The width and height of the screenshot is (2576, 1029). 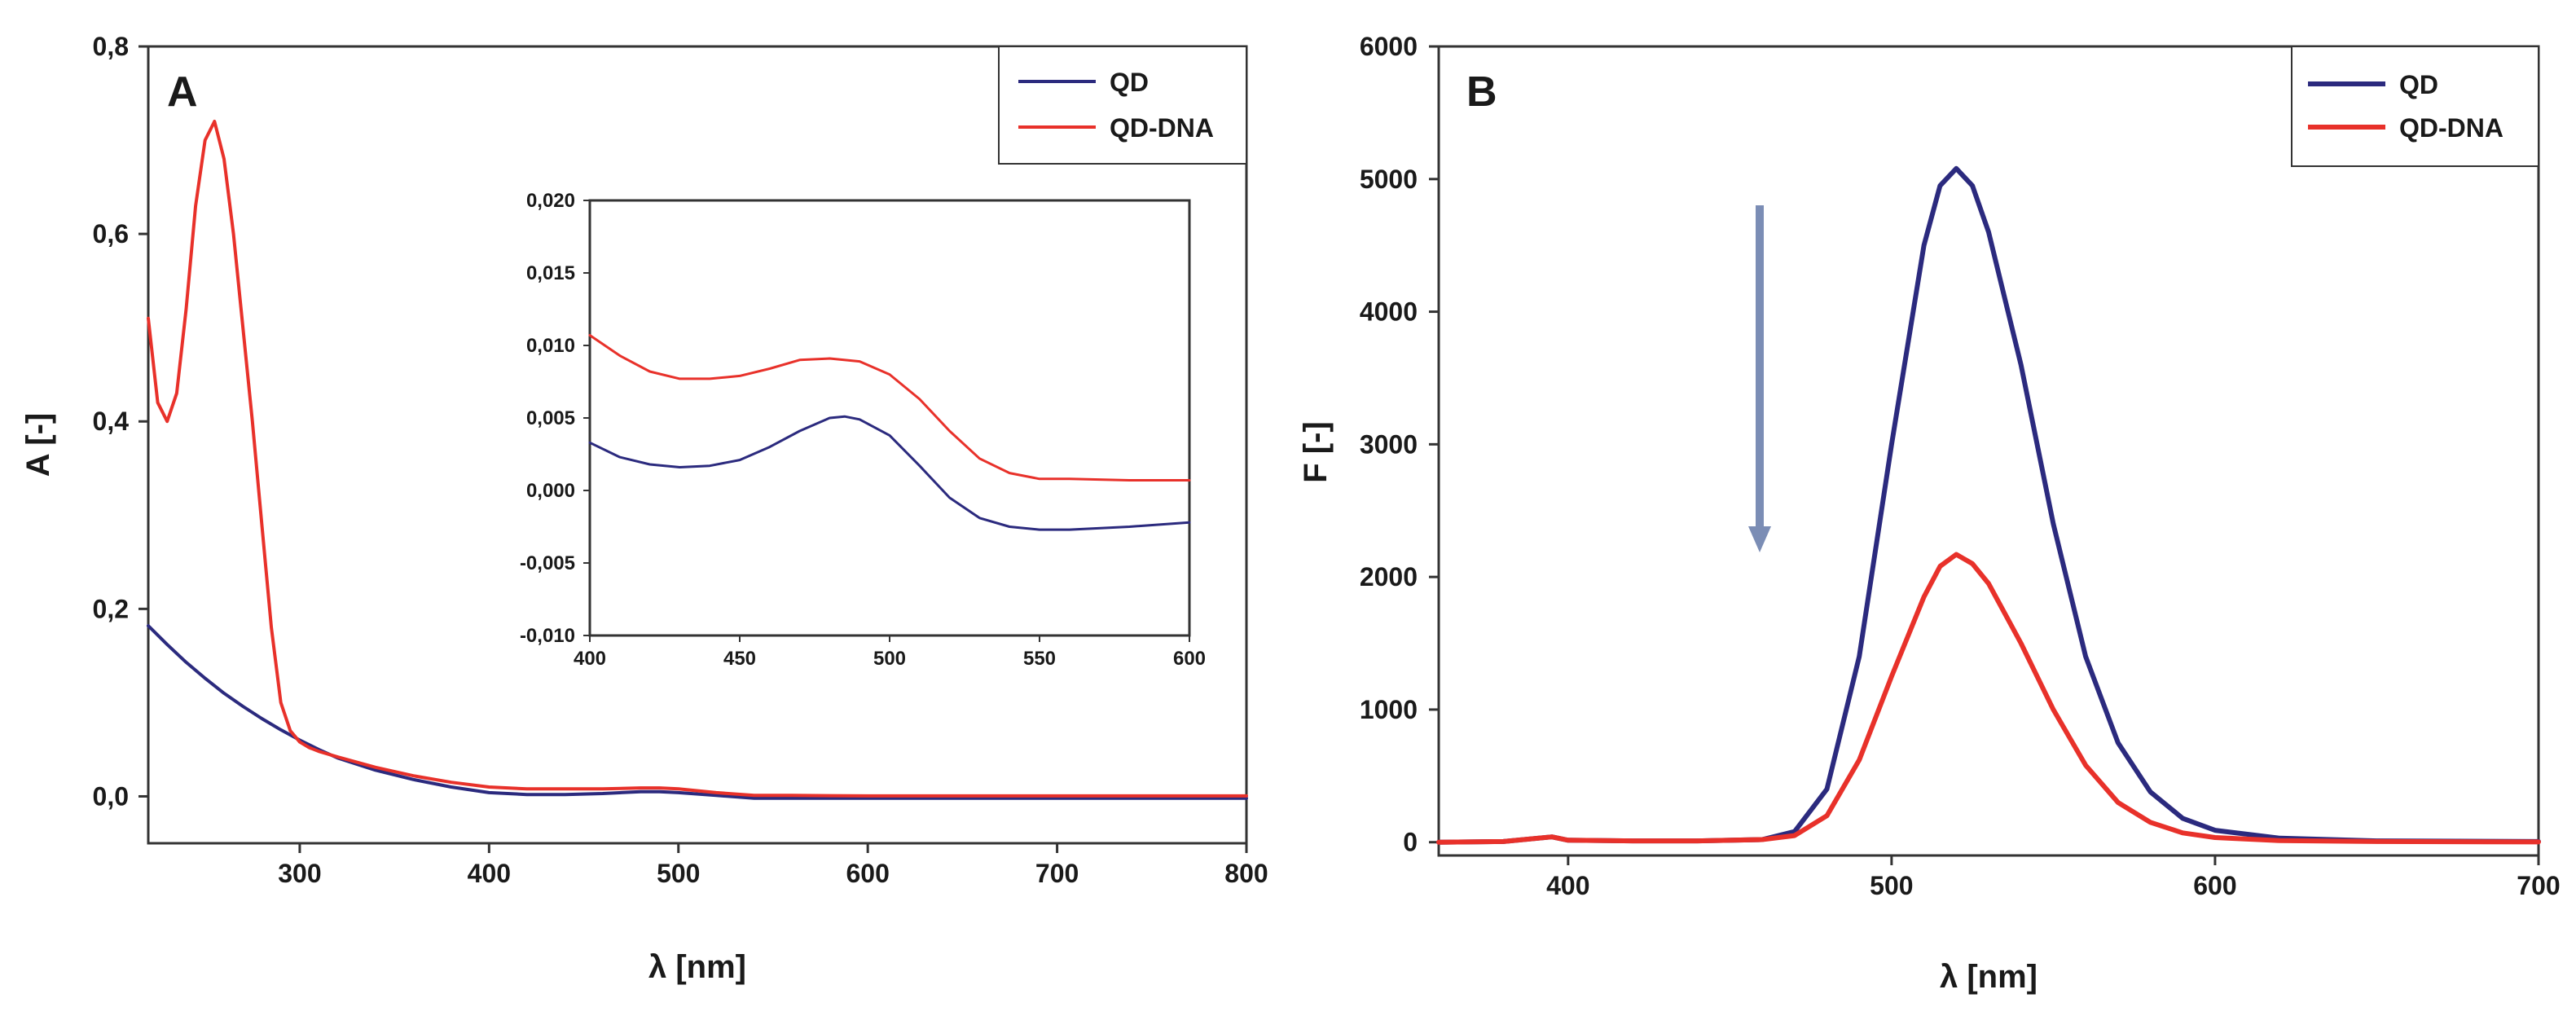 I want to click on b-x-tick-label: 700, so click(x=2538, y=885).